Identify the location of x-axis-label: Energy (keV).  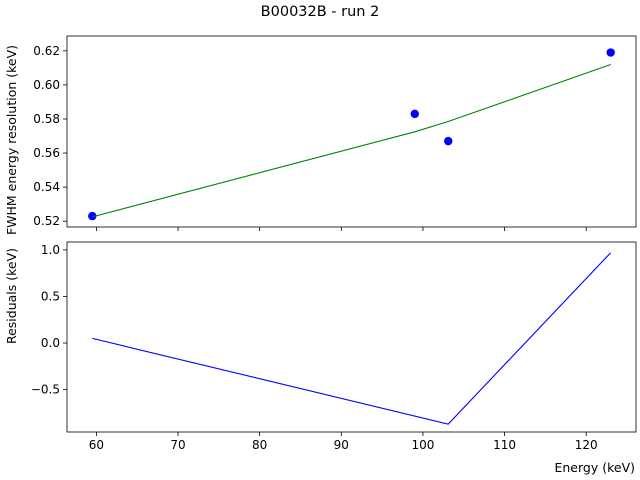
(594, 467).